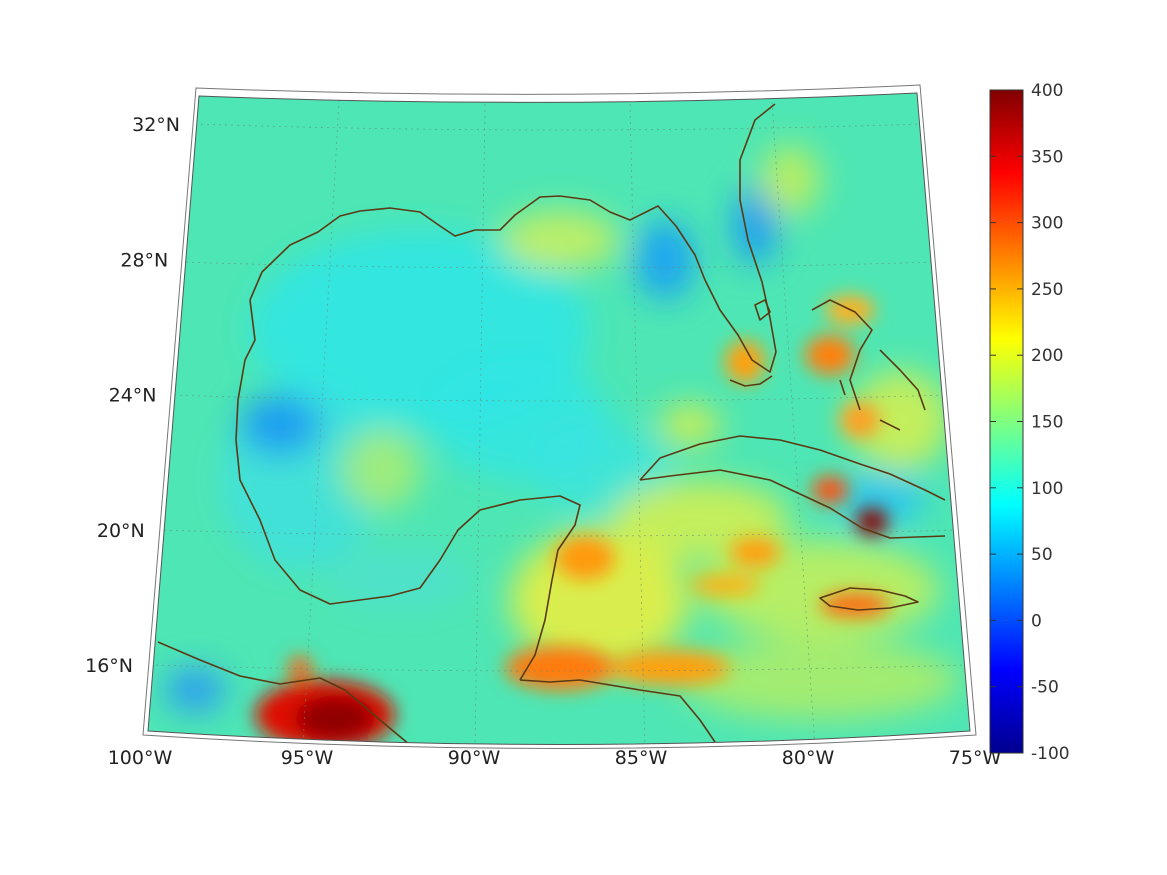  Describe the element at coordinates (868, 365) in the screenshot. I see `bahamas` at that location.